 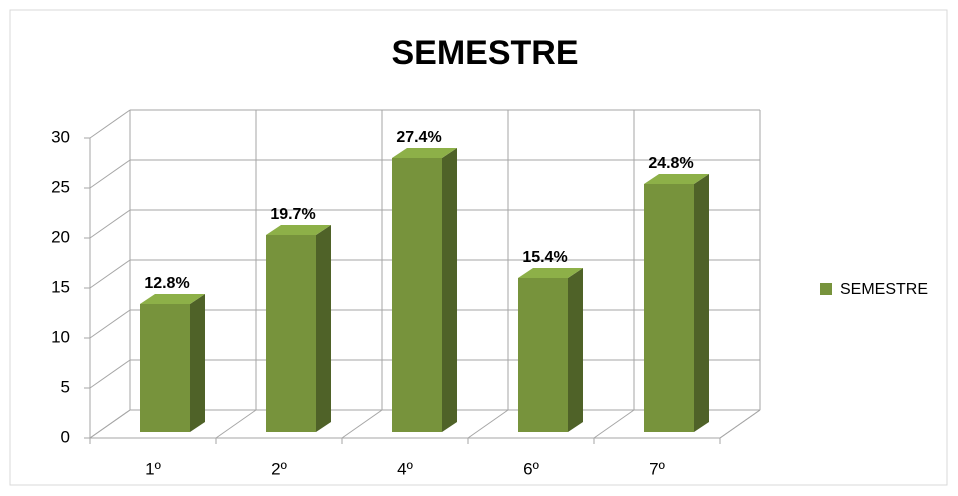 I want to click on value-label: 19.7%, so click(x=292, y=214).